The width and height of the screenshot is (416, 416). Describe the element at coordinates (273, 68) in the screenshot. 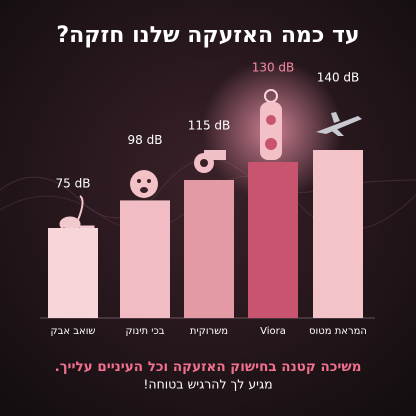

I see `value-label: 130 dB` at that location.